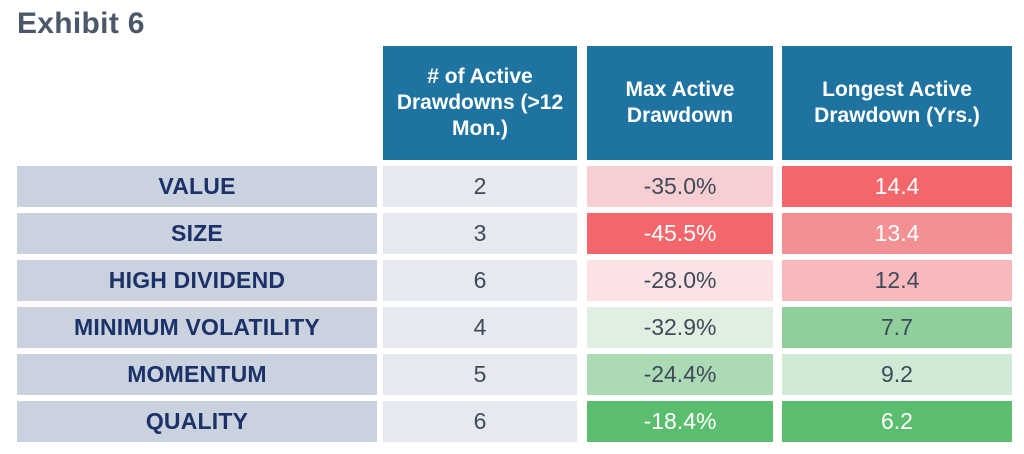 This screenshot has width=1024, height=454. Describe the element at coordinates (897, 327) in the screenshot. I see `longest-drawdown-cell: 7.7` at that location.